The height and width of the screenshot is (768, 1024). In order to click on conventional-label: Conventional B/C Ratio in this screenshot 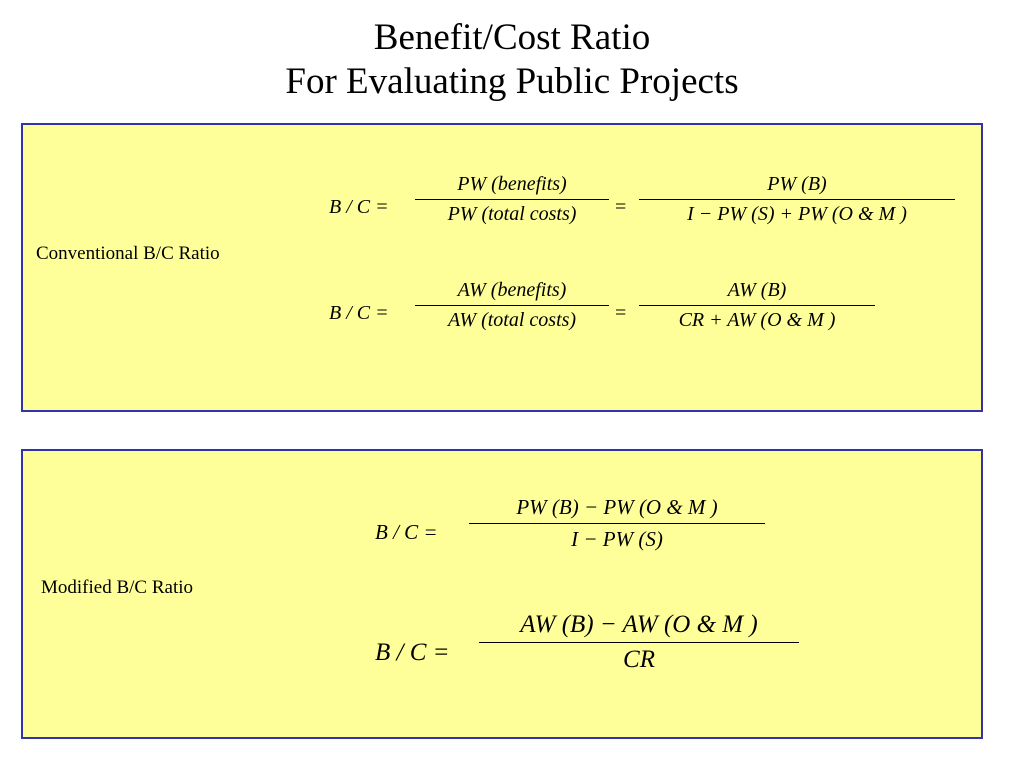, I will do `click(128, 253)`.